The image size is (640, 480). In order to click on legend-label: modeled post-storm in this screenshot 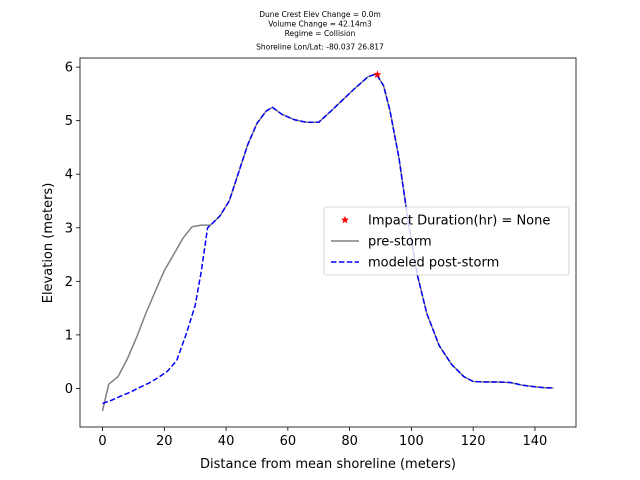, I will do `click(433, 263)`.